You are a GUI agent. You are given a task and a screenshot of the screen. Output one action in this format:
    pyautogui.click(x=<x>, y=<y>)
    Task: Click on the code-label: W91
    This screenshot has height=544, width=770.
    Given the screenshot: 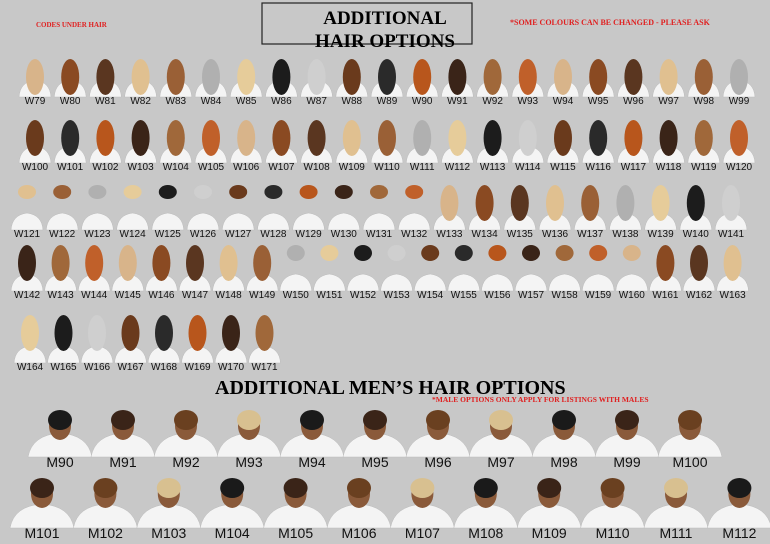 What is the action you would take?
    pyautogui.click(x=457, y=101)
    